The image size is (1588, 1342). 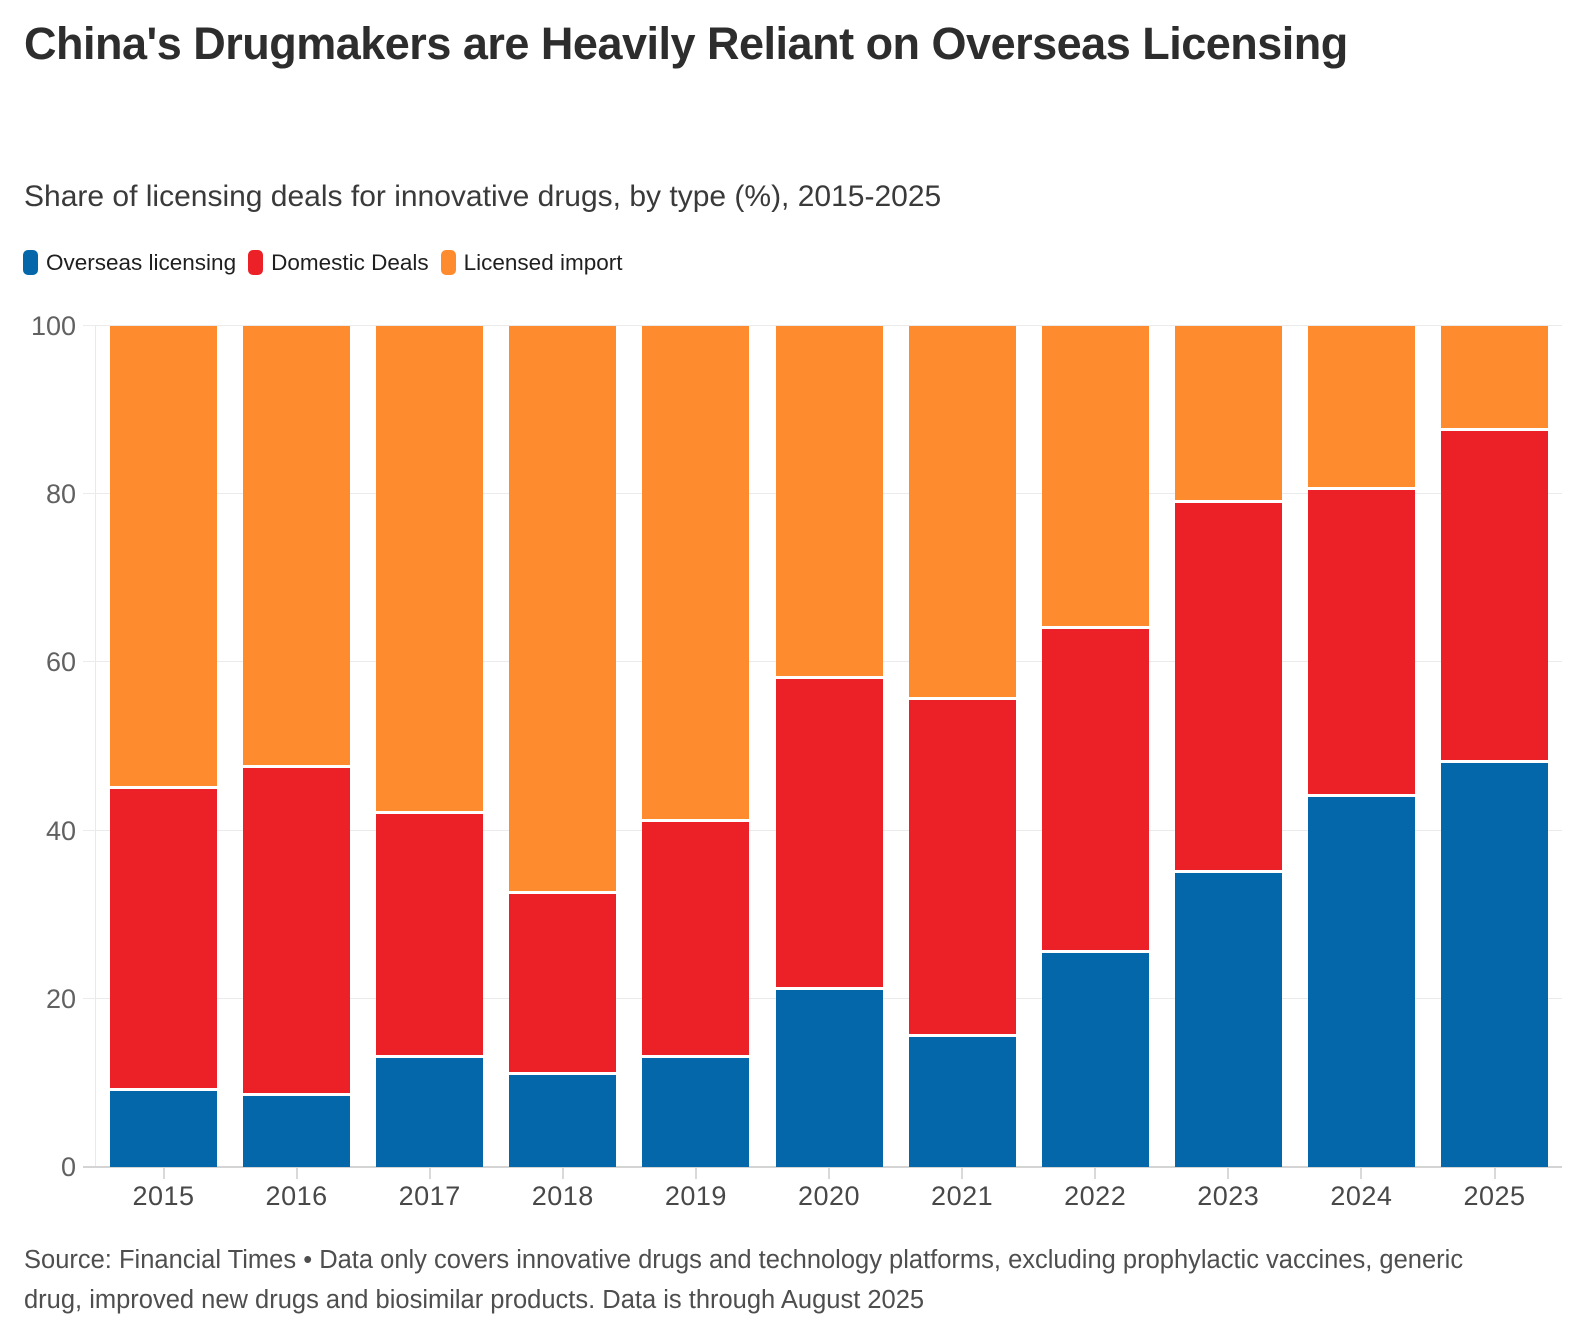 I want to click on bar-segment-domestic-deals-2017, so click(x=430, y=935).